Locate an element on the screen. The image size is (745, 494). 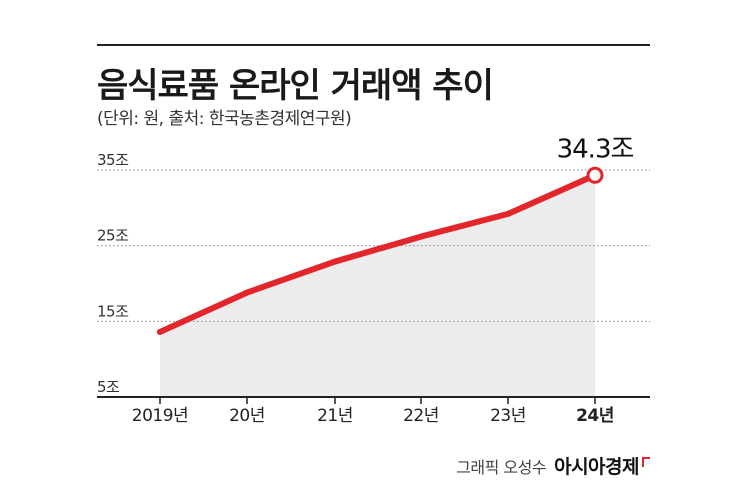
x-tick-label: 24년 is located at coordinates (595, 416).